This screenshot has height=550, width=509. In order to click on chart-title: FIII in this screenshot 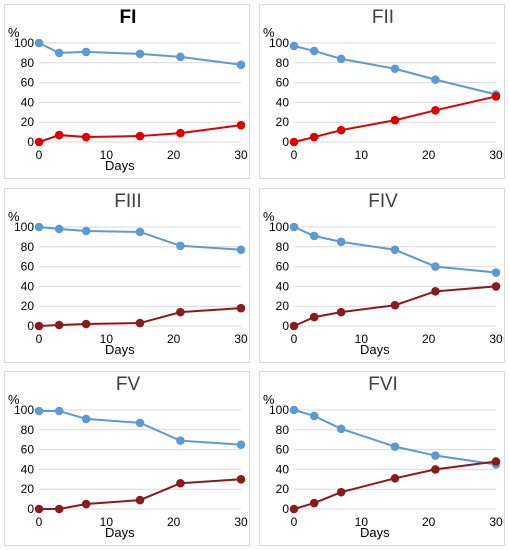, I will do `click(128, 201)`.